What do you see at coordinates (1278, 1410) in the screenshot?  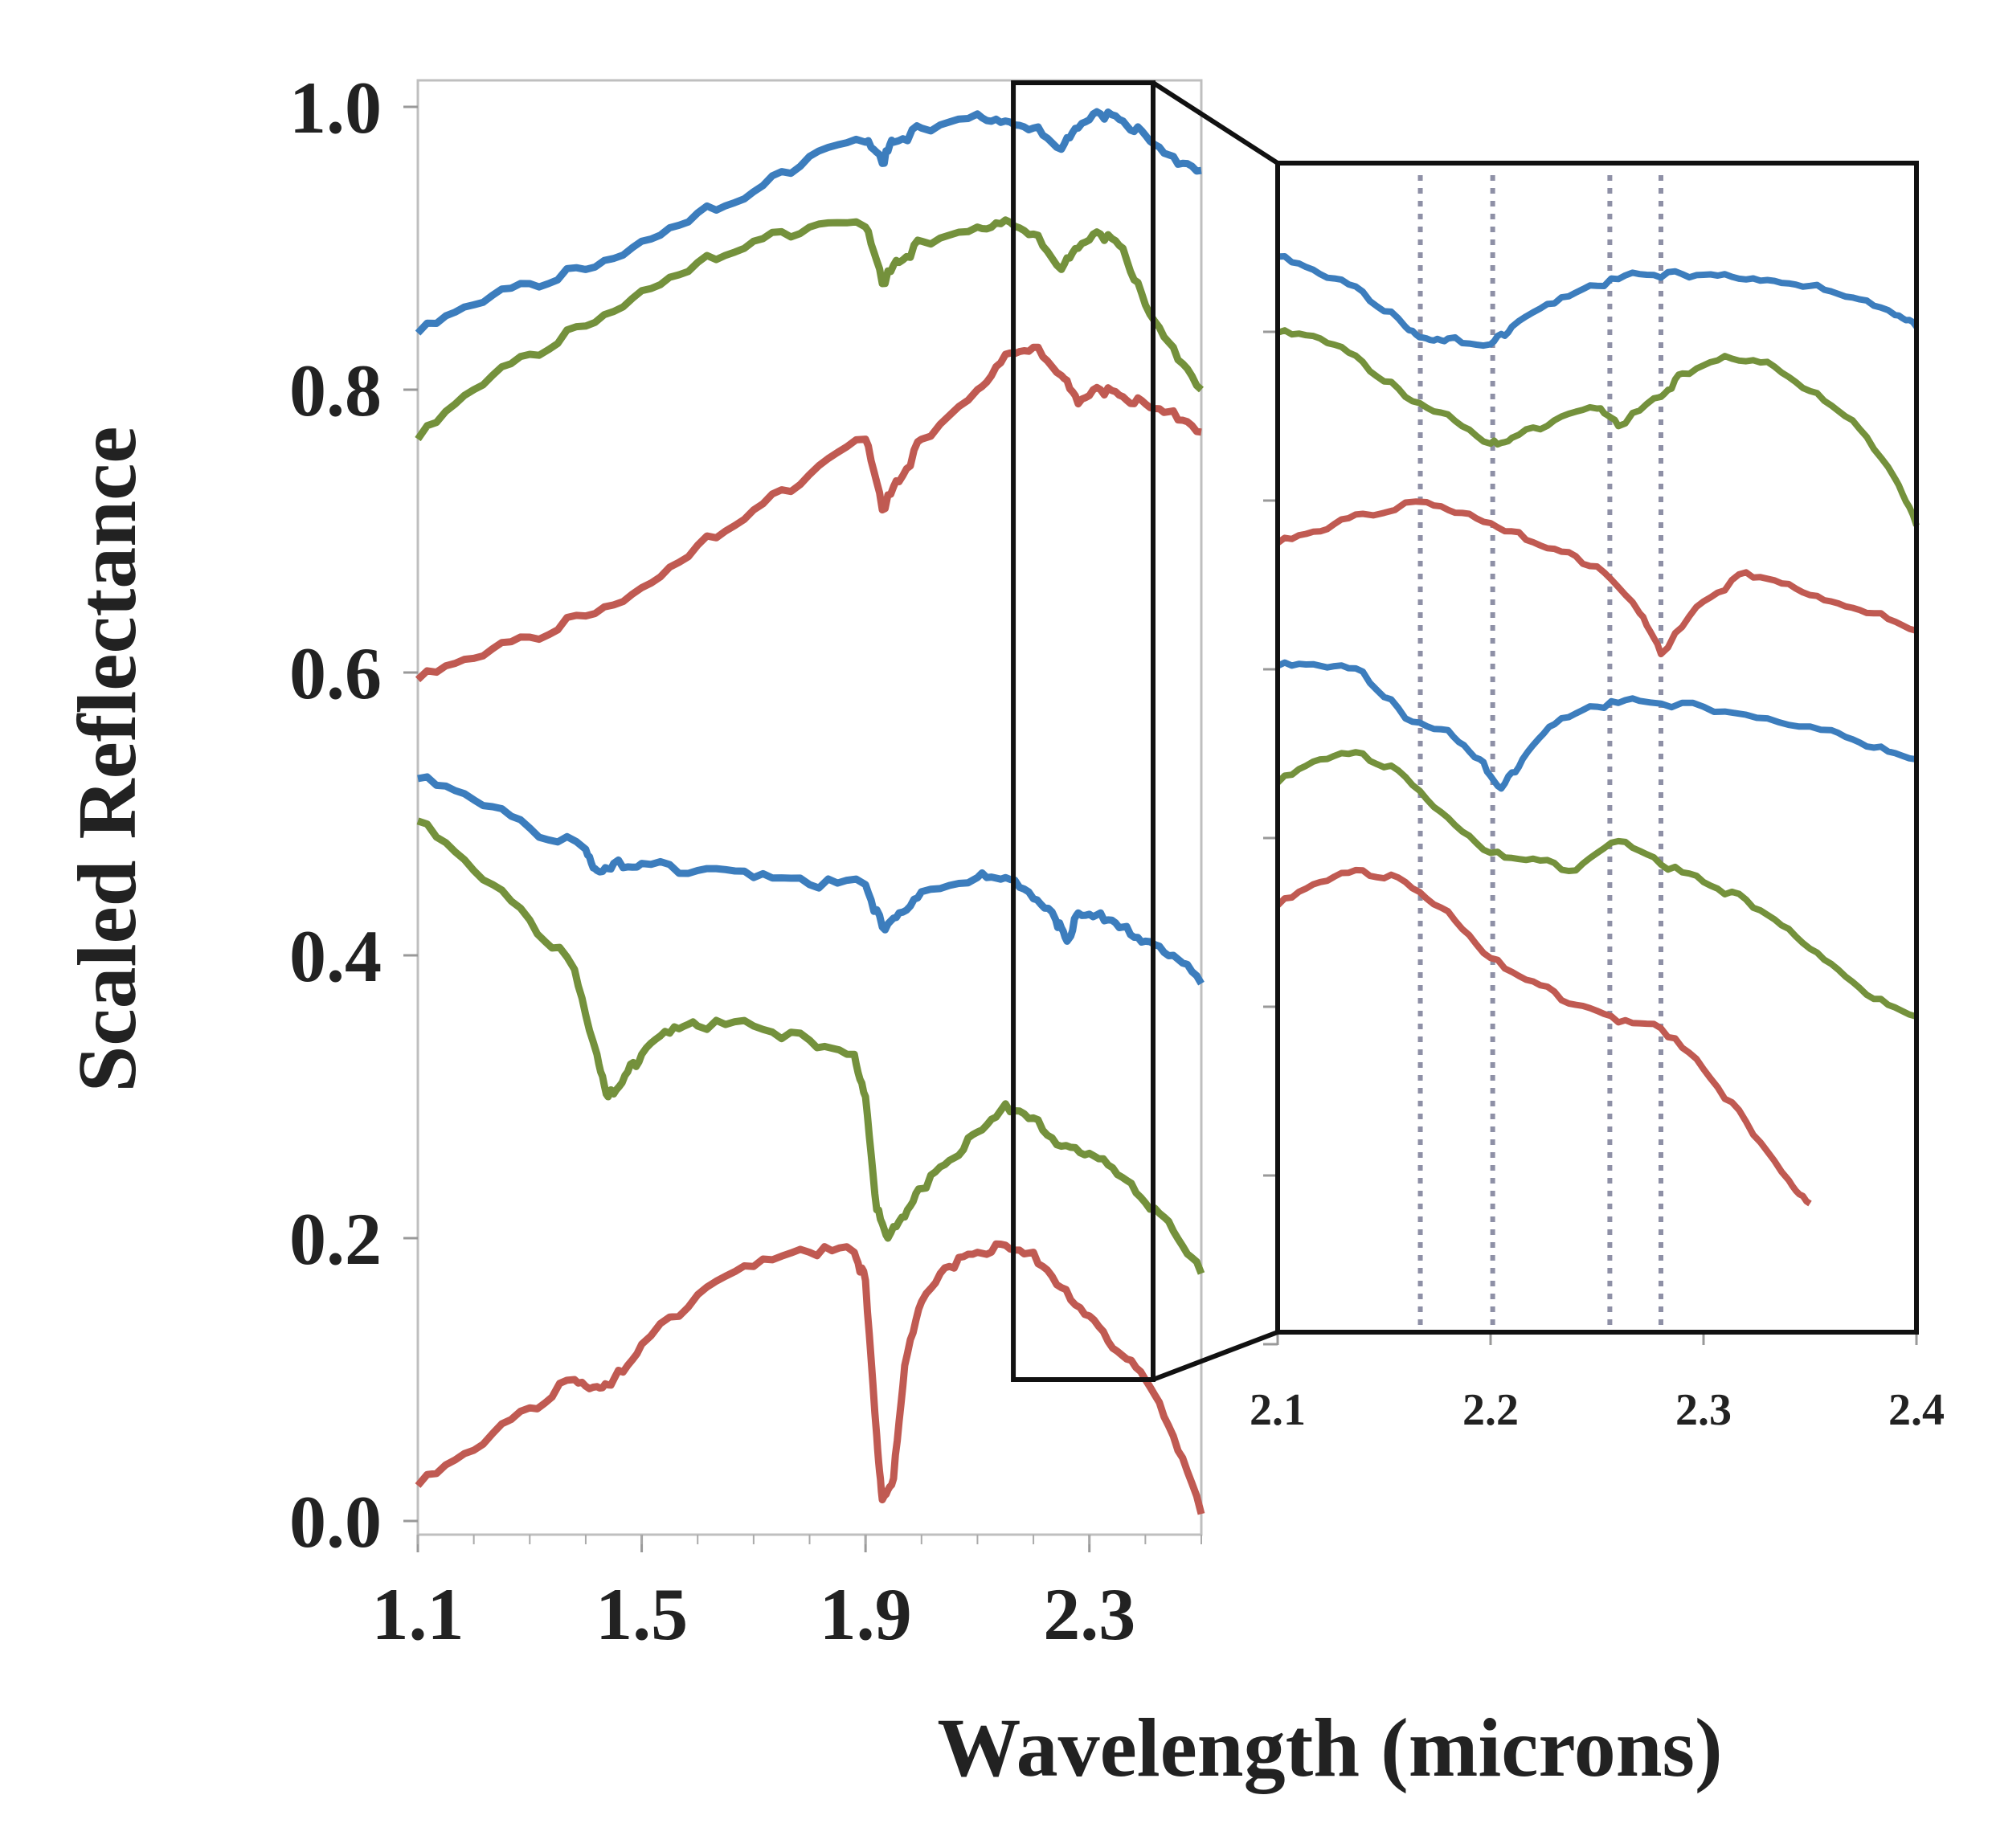 I see `inset-x-tick-label: 2.1` at bounding box center [1278, 1410].